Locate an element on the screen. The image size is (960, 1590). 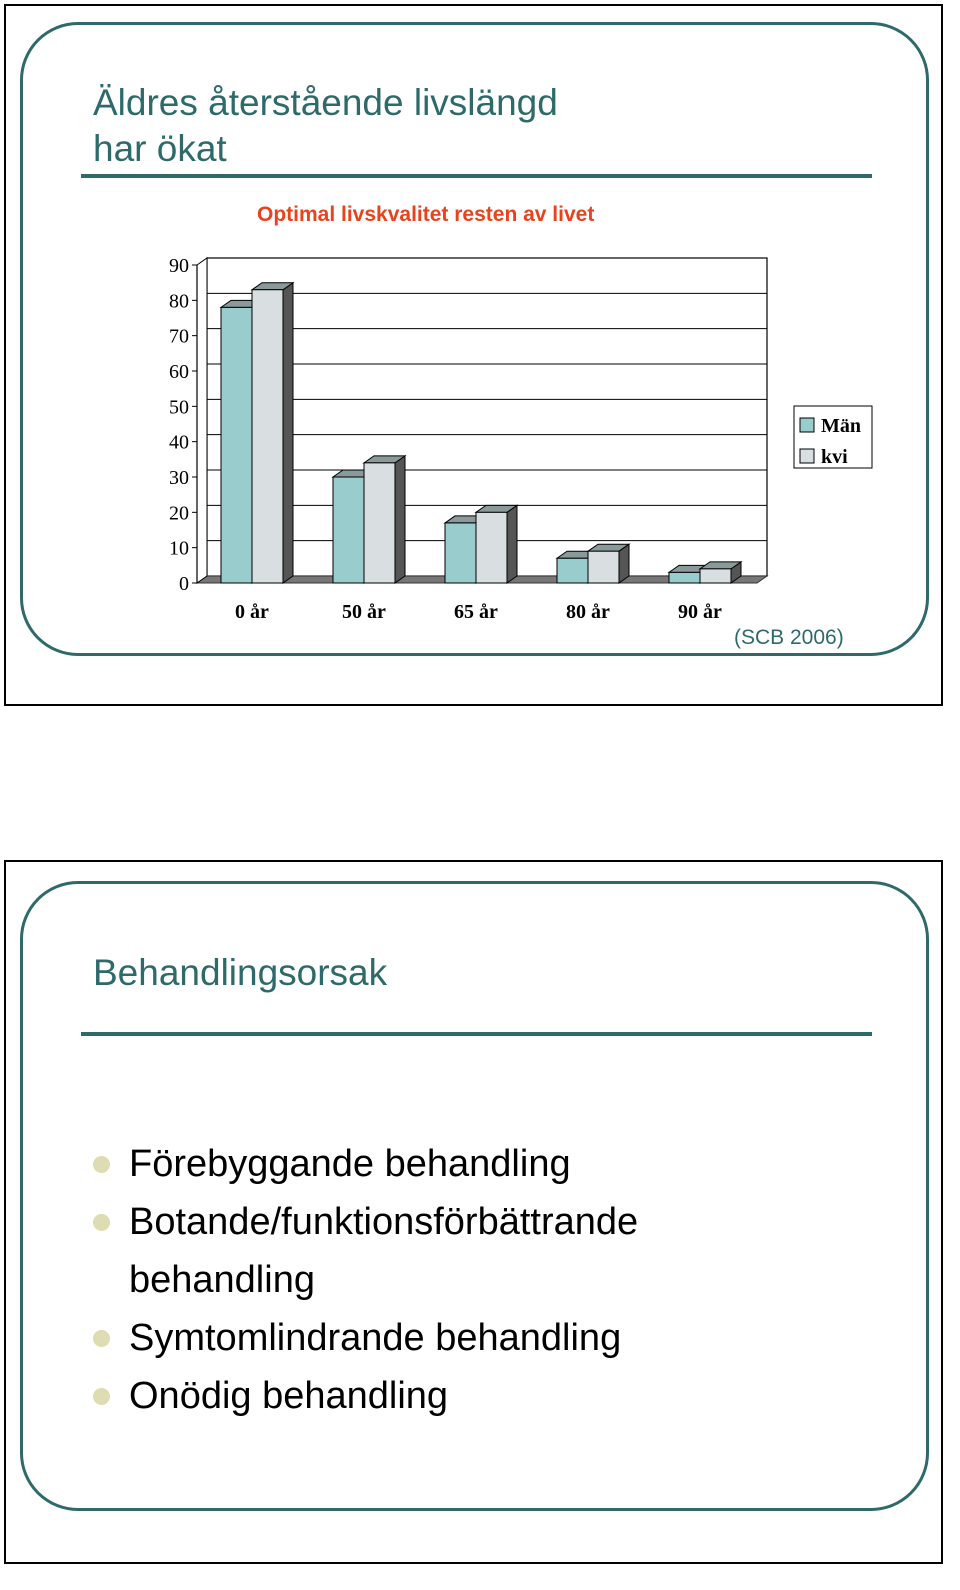
bullet-item: Förebyggande behandling is located at coordinates (431, 1164).